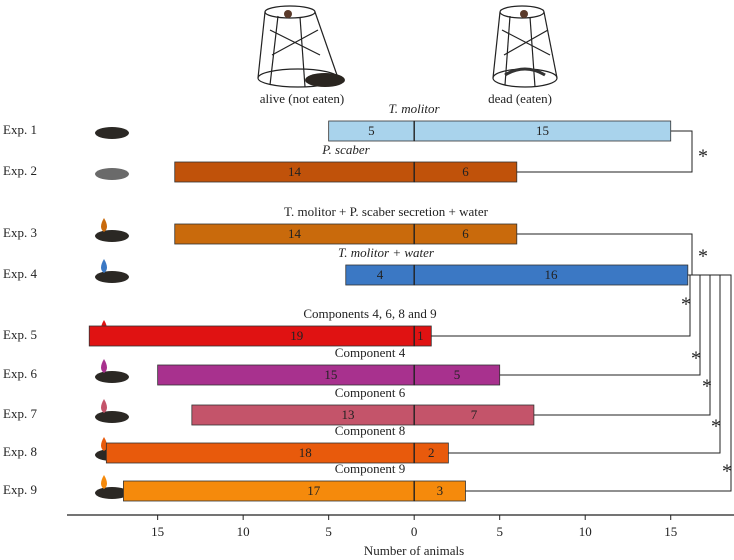  Describe the element at coordinates (420, 335) in the screenshot. I see `value-label: 1` at that location.